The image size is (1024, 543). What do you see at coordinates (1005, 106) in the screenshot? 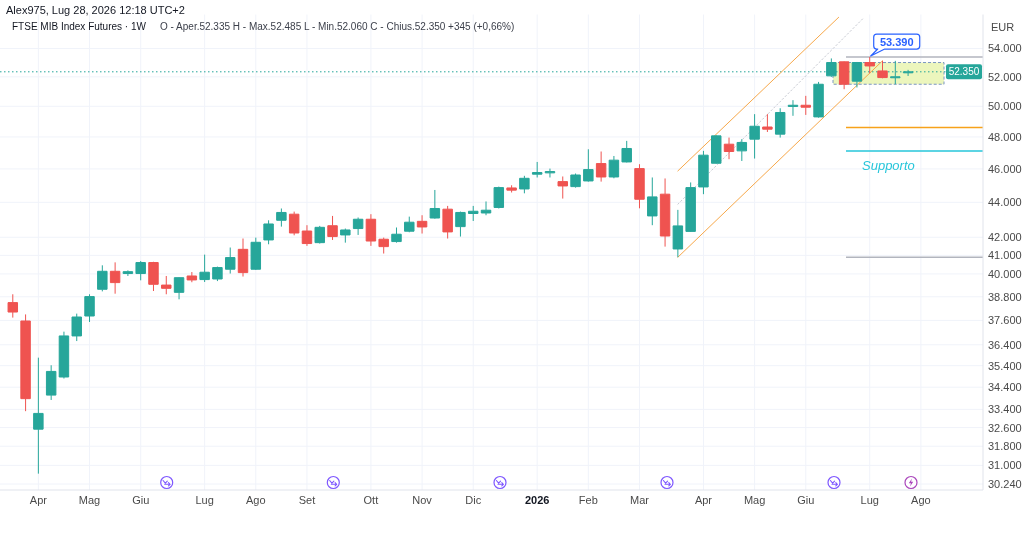
I see `y-tick-label: 50.000` at bounding box center [1005, 106].